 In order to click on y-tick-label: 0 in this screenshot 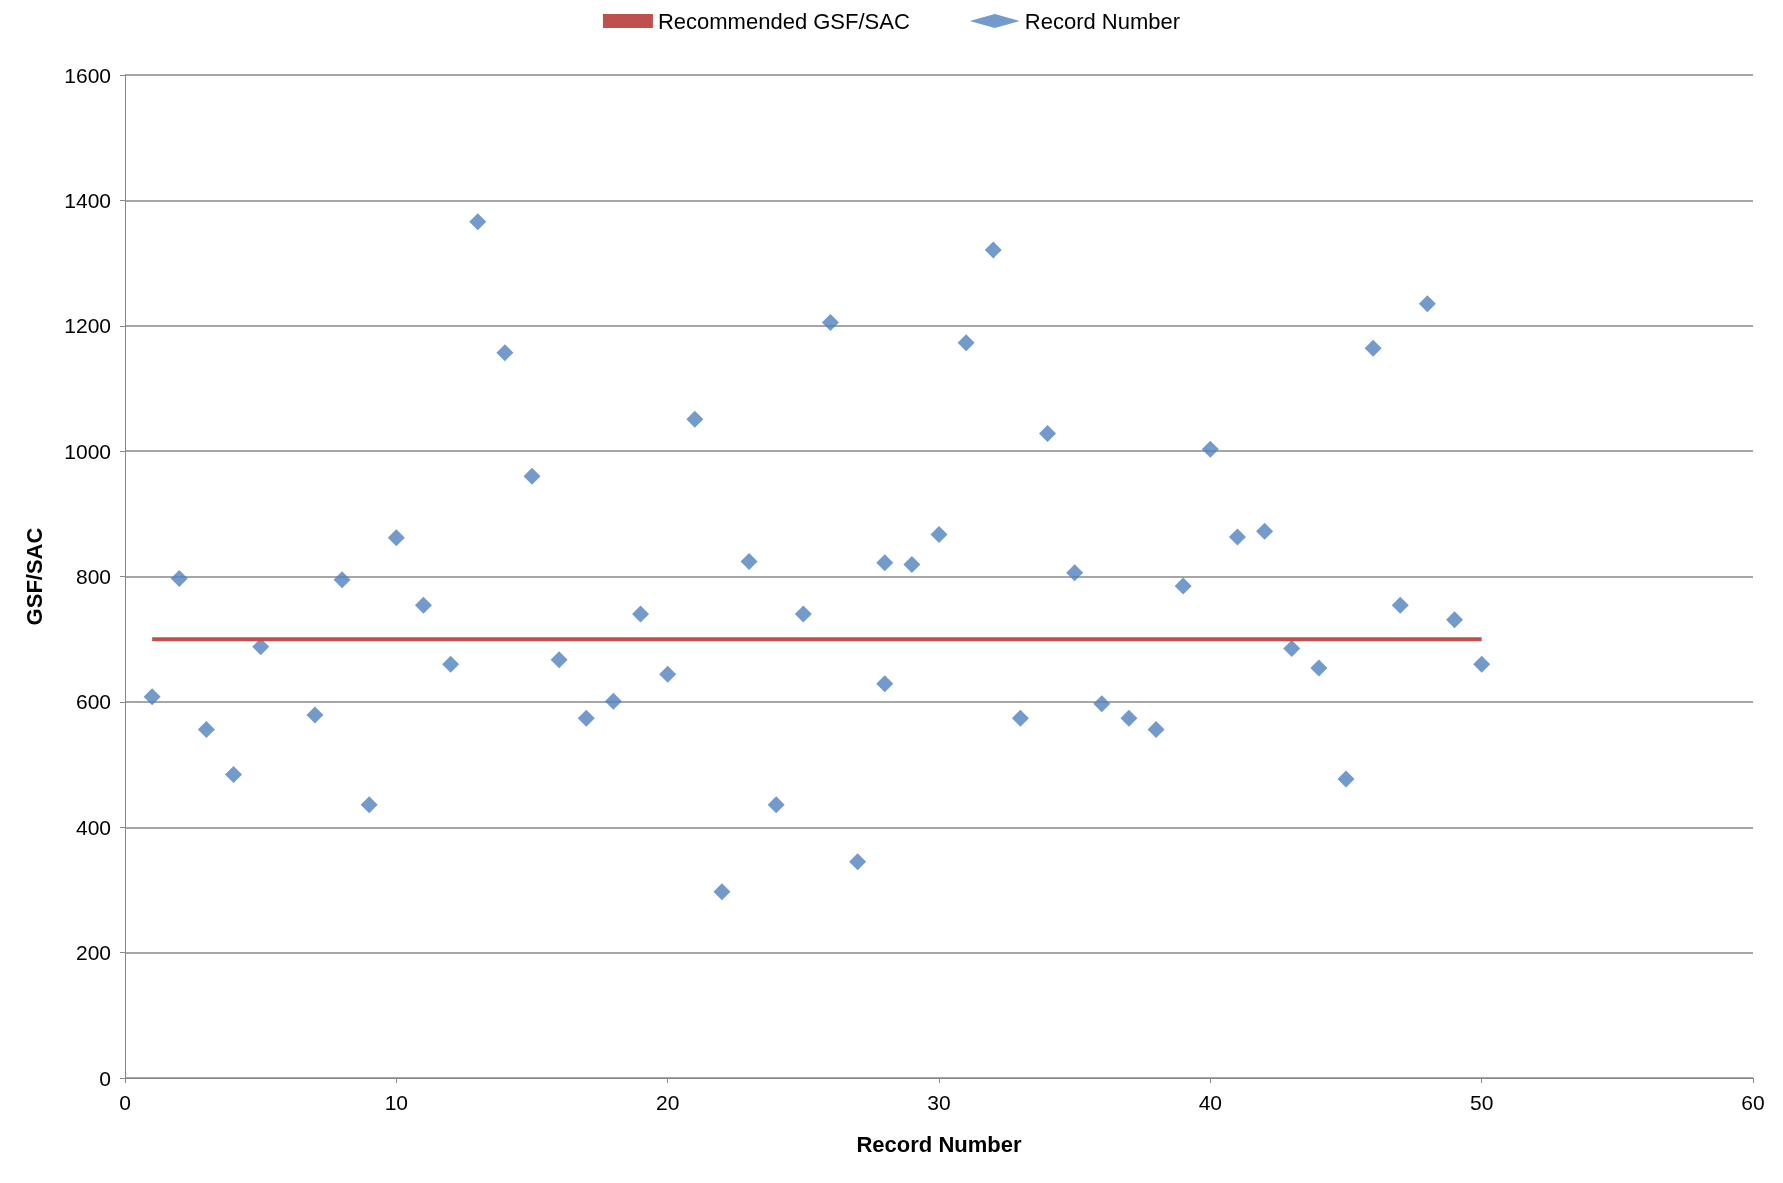, I will do `click(105, 1078)`.